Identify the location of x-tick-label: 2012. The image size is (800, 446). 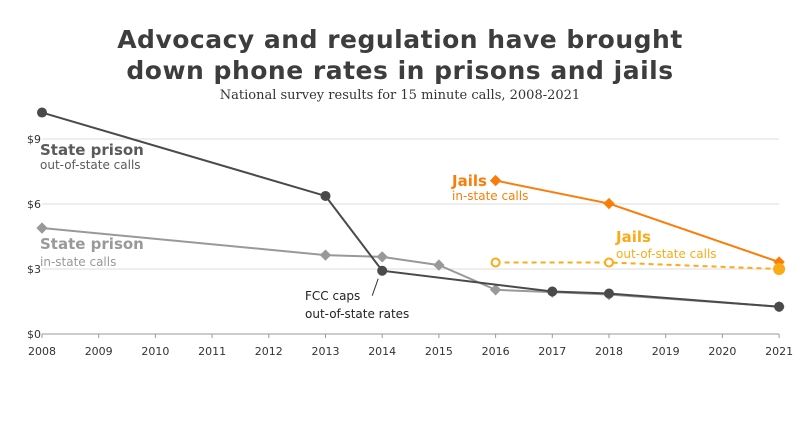
(269, 351).